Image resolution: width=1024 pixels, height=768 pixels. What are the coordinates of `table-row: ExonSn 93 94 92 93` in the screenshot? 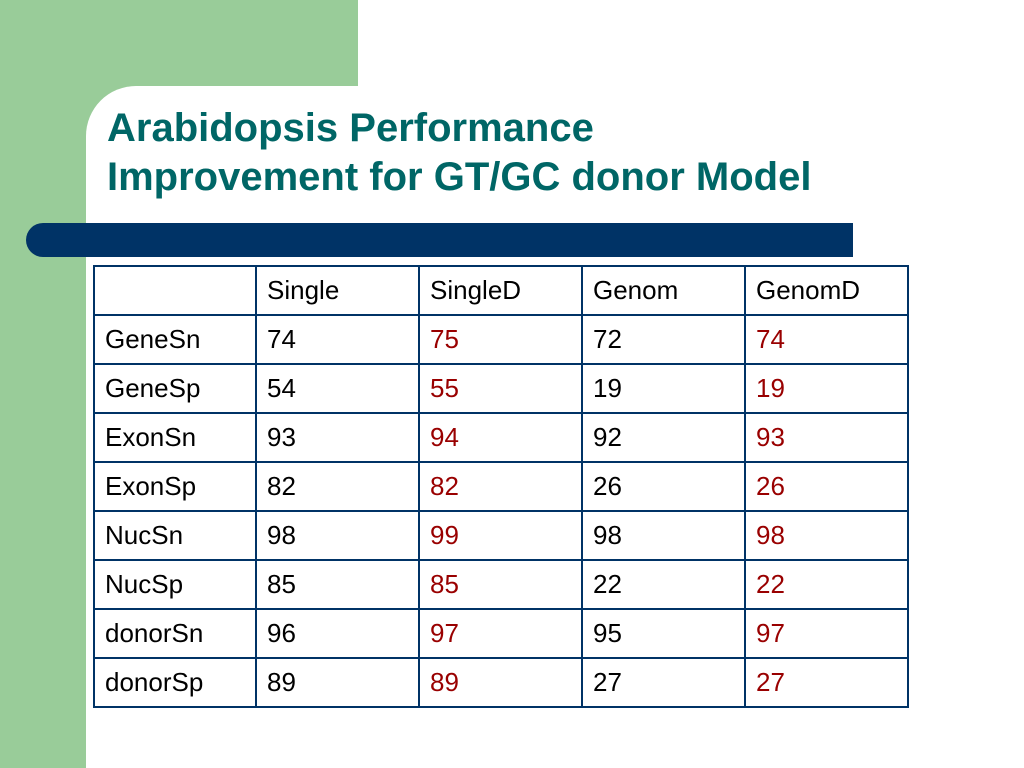 It's located at (501, 437).